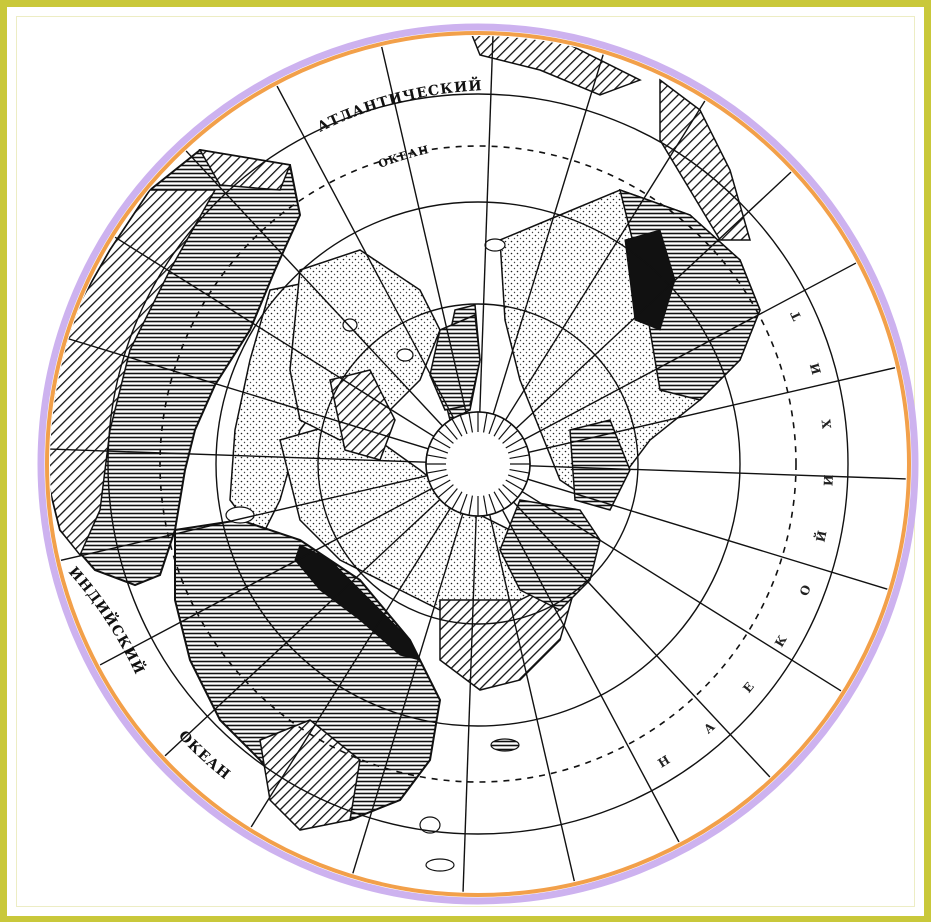  I want to click on pole-center, so click(478, 464).